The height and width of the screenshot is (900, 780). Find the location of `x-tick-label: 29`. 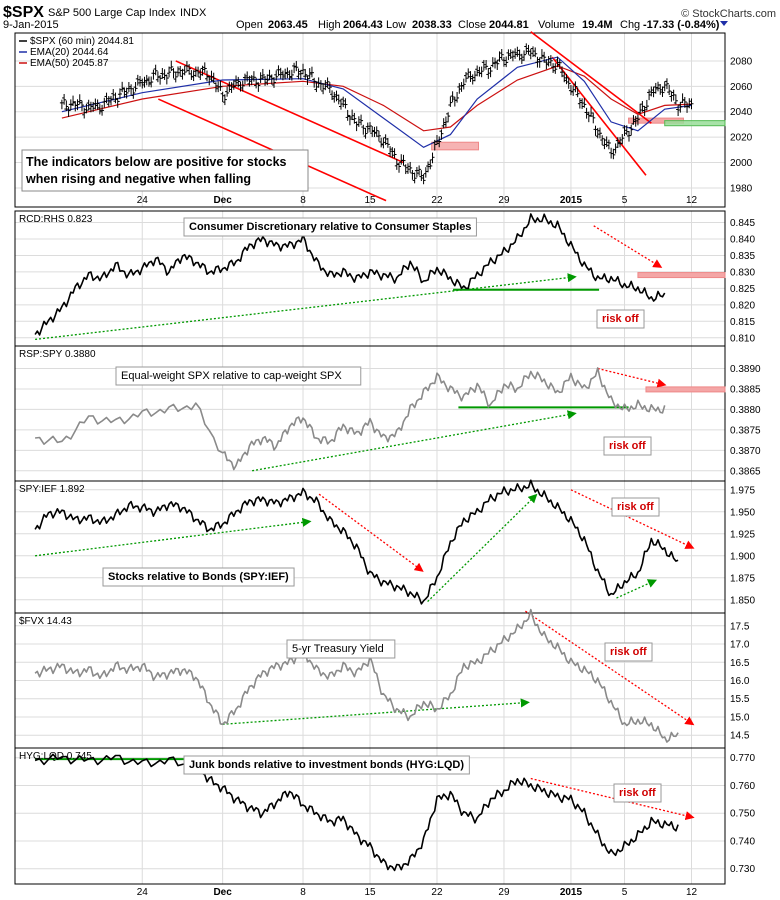

x-tick-label: 29 is located at coordinates (504, 892).